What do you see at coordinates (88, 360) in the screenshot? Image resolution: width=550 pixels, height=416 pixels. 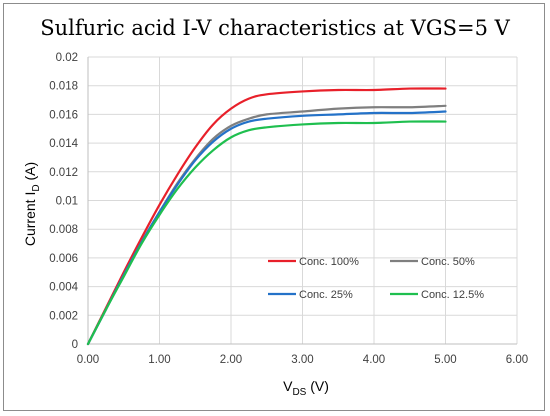 I see `x-tick-label: 0.00` at bounding box center [88, 360].